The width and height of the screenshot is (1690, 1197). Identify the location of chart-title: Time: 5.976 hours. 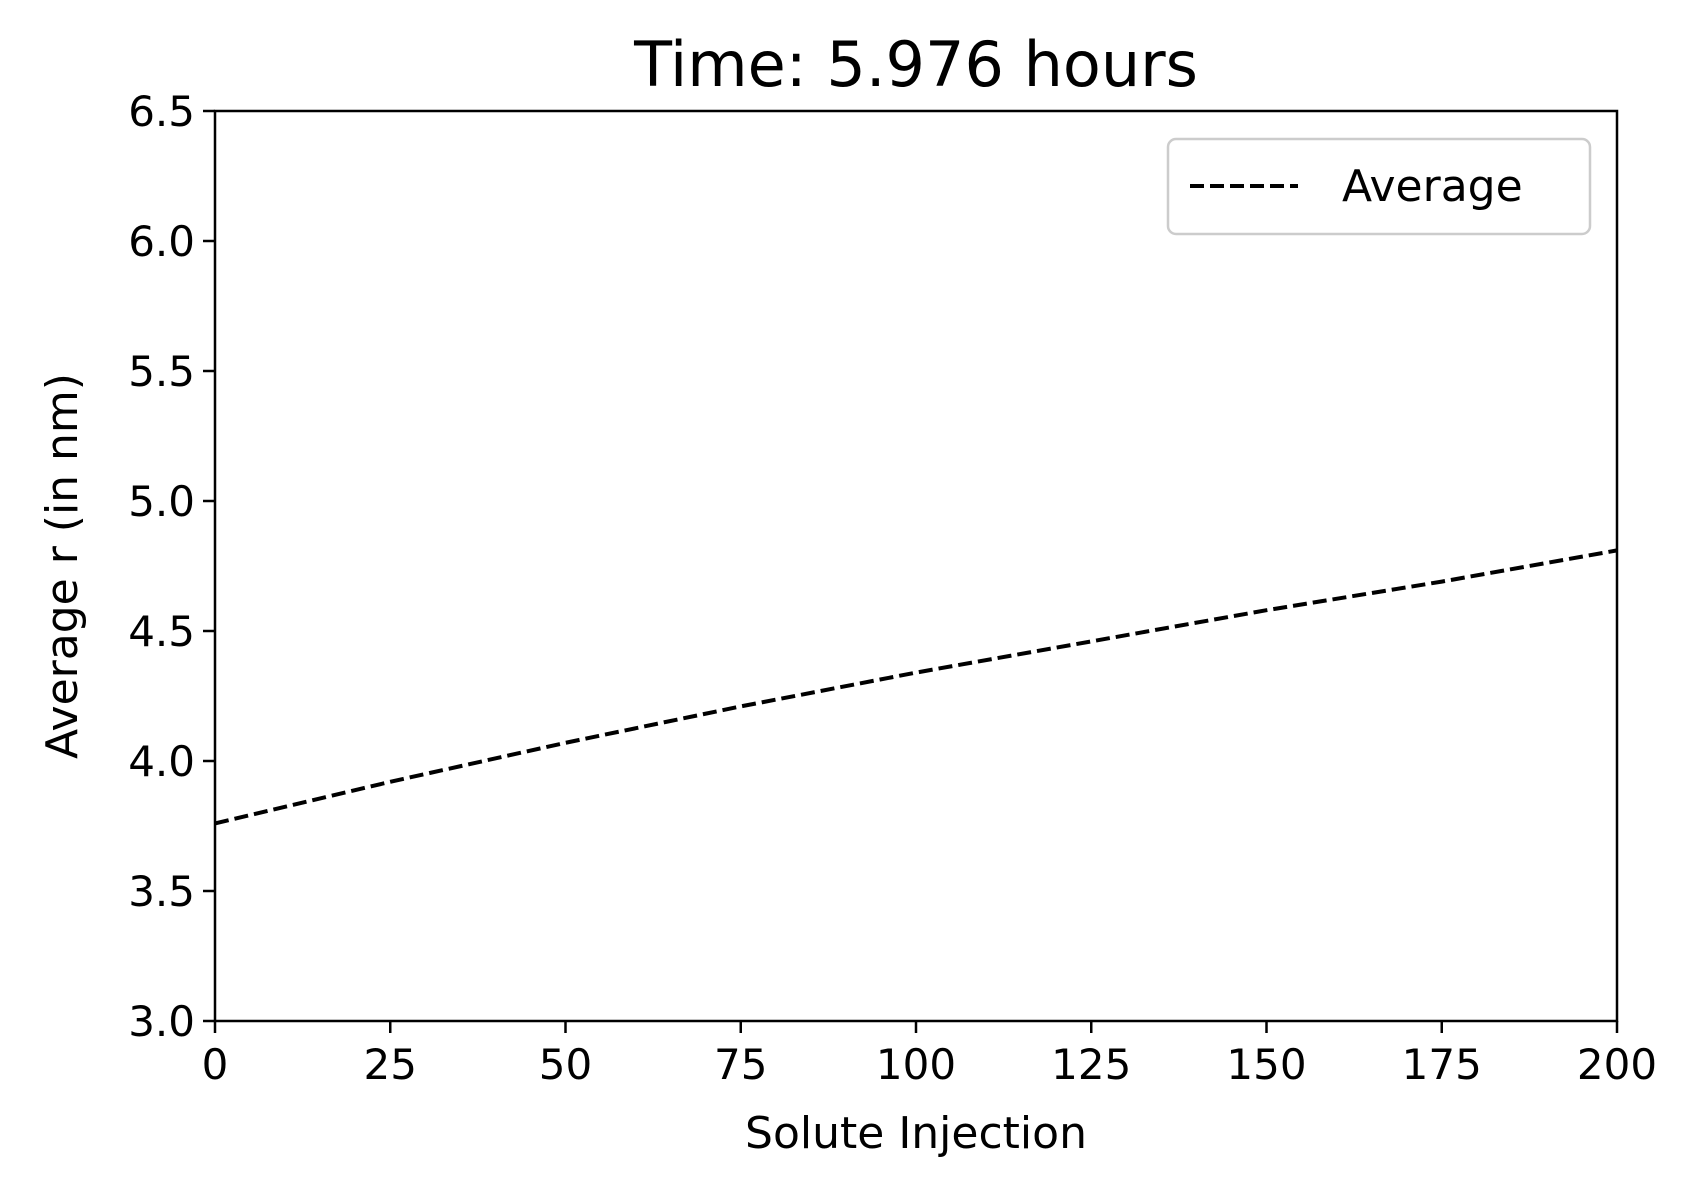
(915, 64).